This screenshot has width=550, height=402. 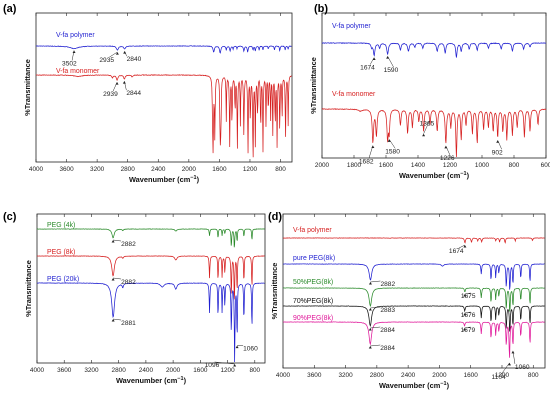 I want to click on series-label: 50%PEG(8k), so click(x=313, y=282).